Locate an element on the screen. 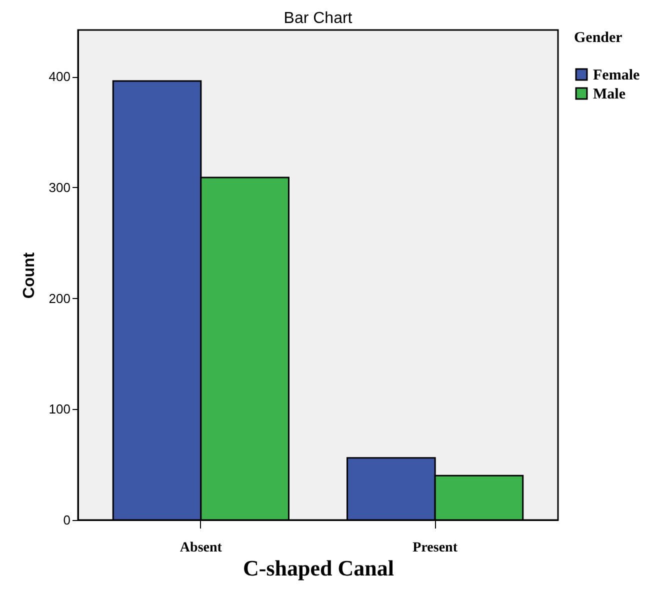  y-tick-label: 0 is located at coordinates (66, 520).